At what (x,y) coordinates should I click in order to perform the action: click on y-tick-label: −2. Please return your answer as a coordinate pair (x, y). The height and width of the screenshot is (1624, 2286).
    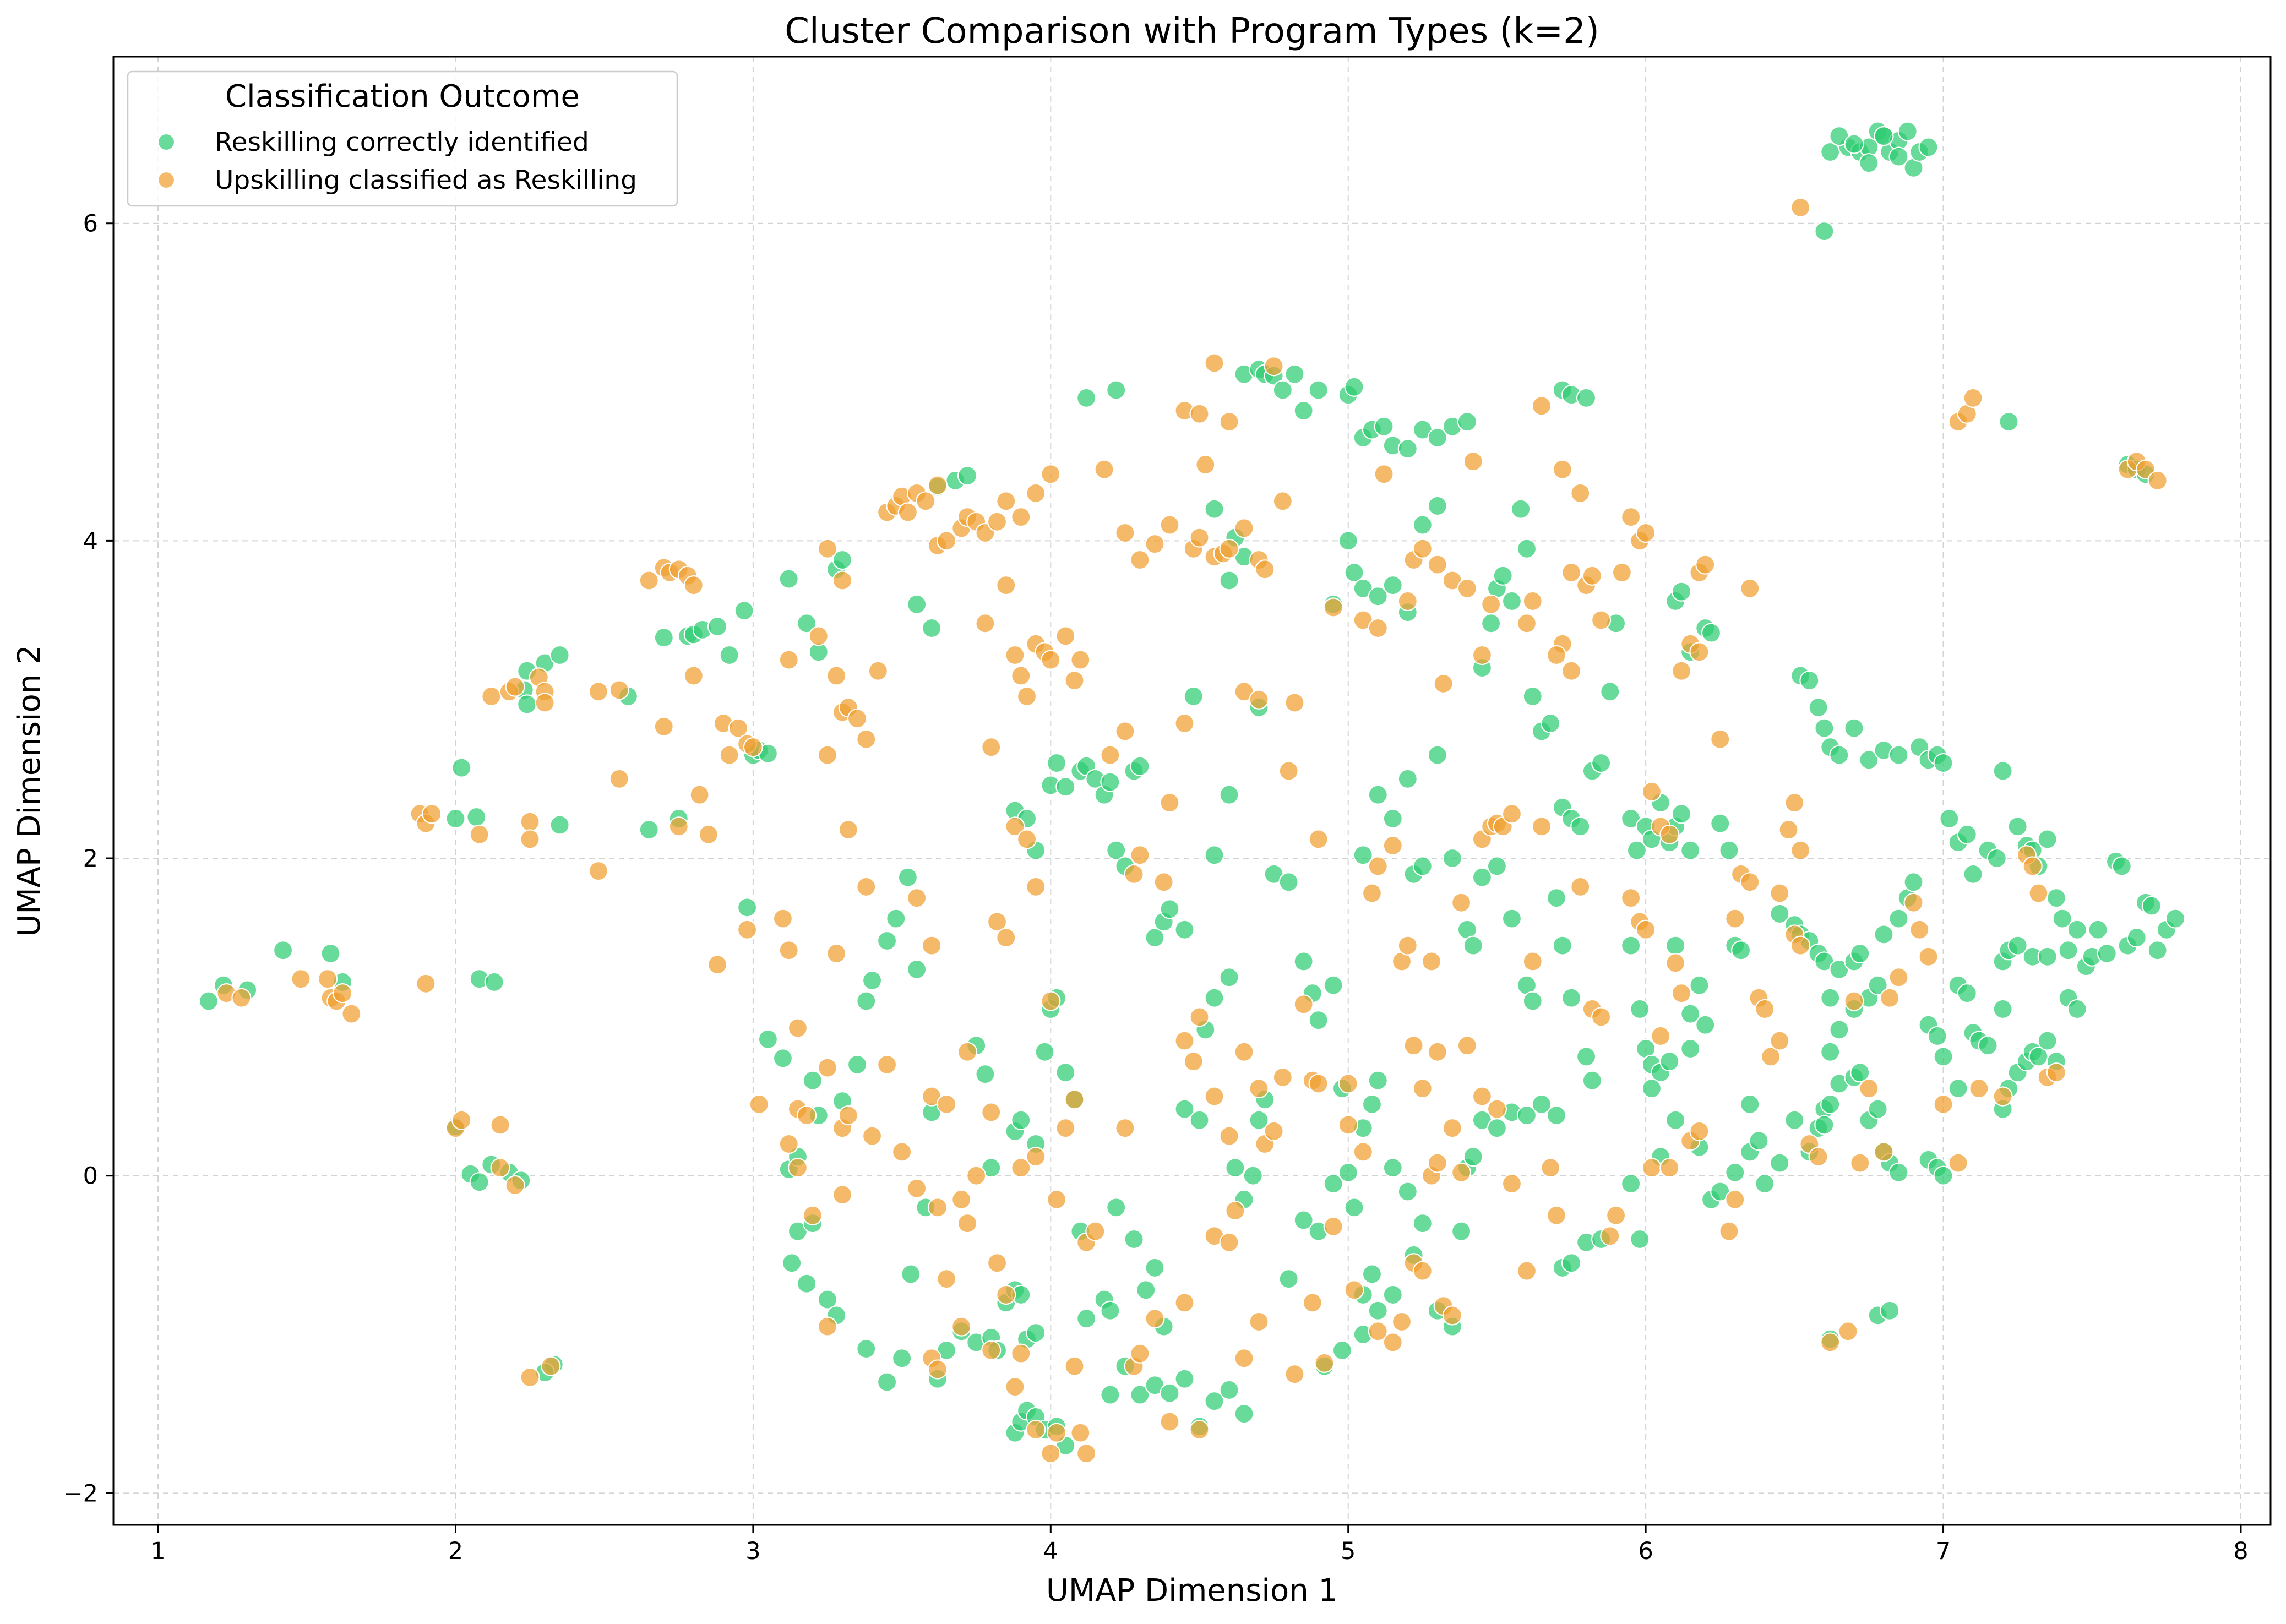
    Looking at the image, I should click on (80, 1494).